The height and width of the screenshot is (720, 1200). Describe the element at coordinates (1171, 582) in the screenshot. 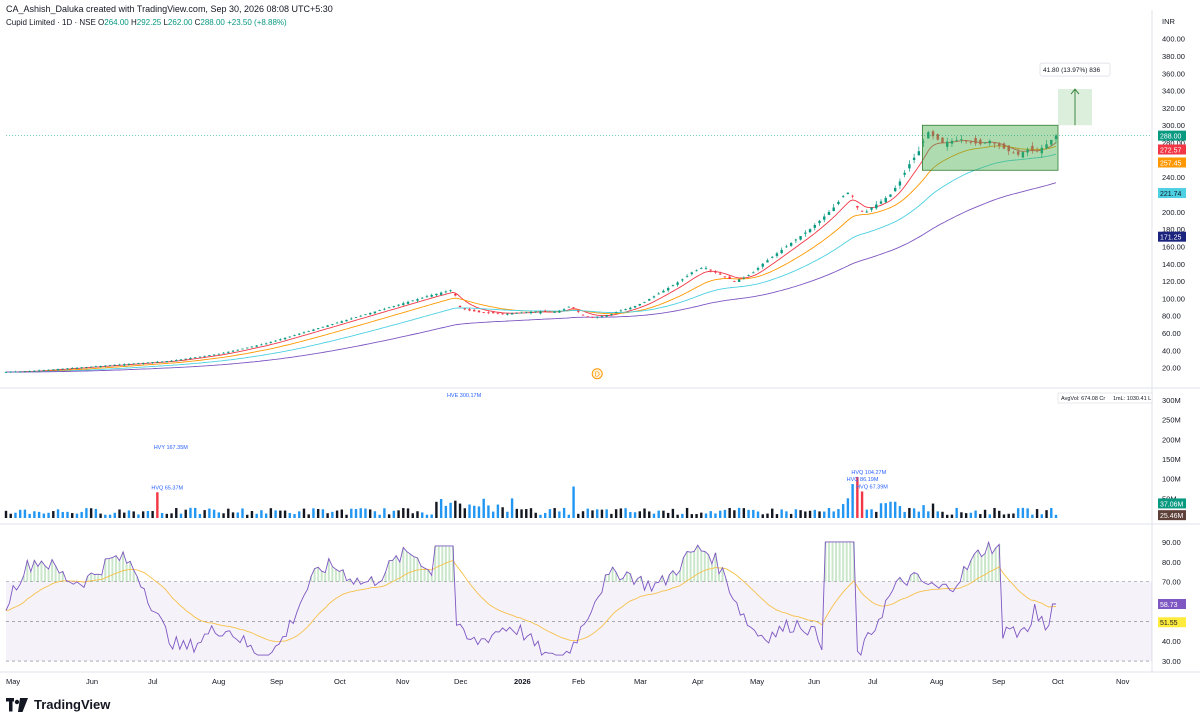

I see `rsi-tick: 70.00` at that location.